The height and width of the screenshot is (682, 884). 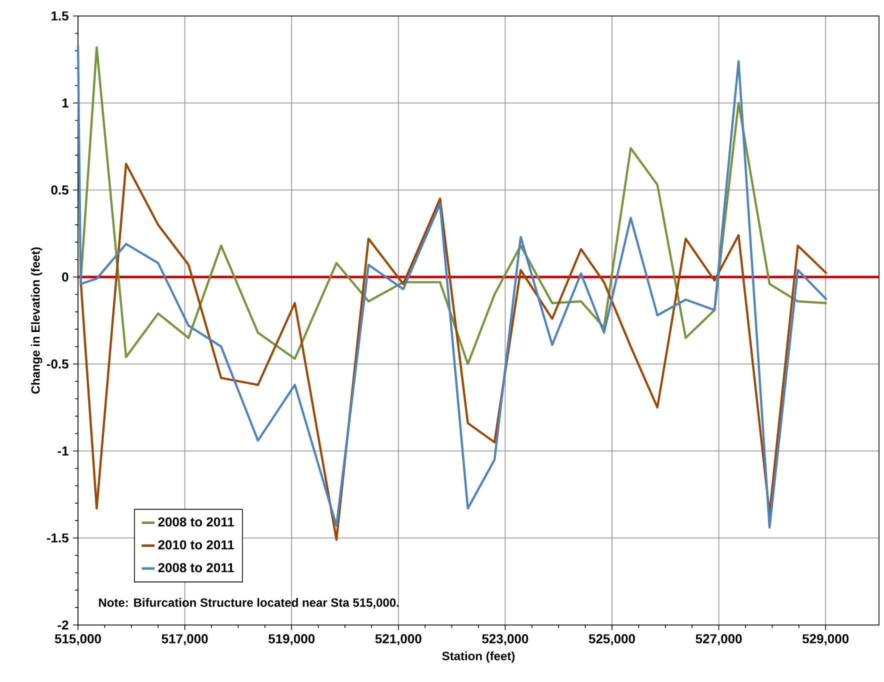 What do you see at coordinates (196, 545) in the screenshot?
I see `legend-label: 2010 to 2011` at bounding box center [196, 545].